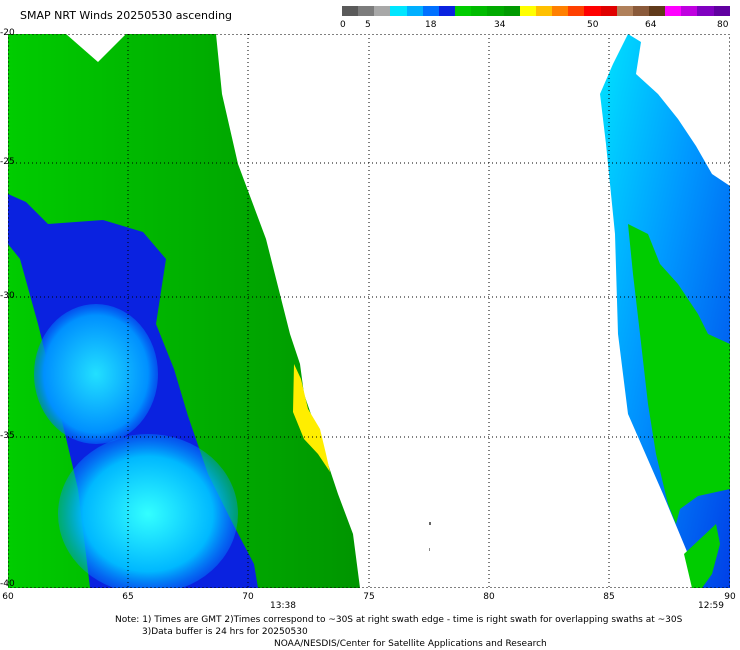  I want to click on x-tick-70: 70, so click(248, 597).